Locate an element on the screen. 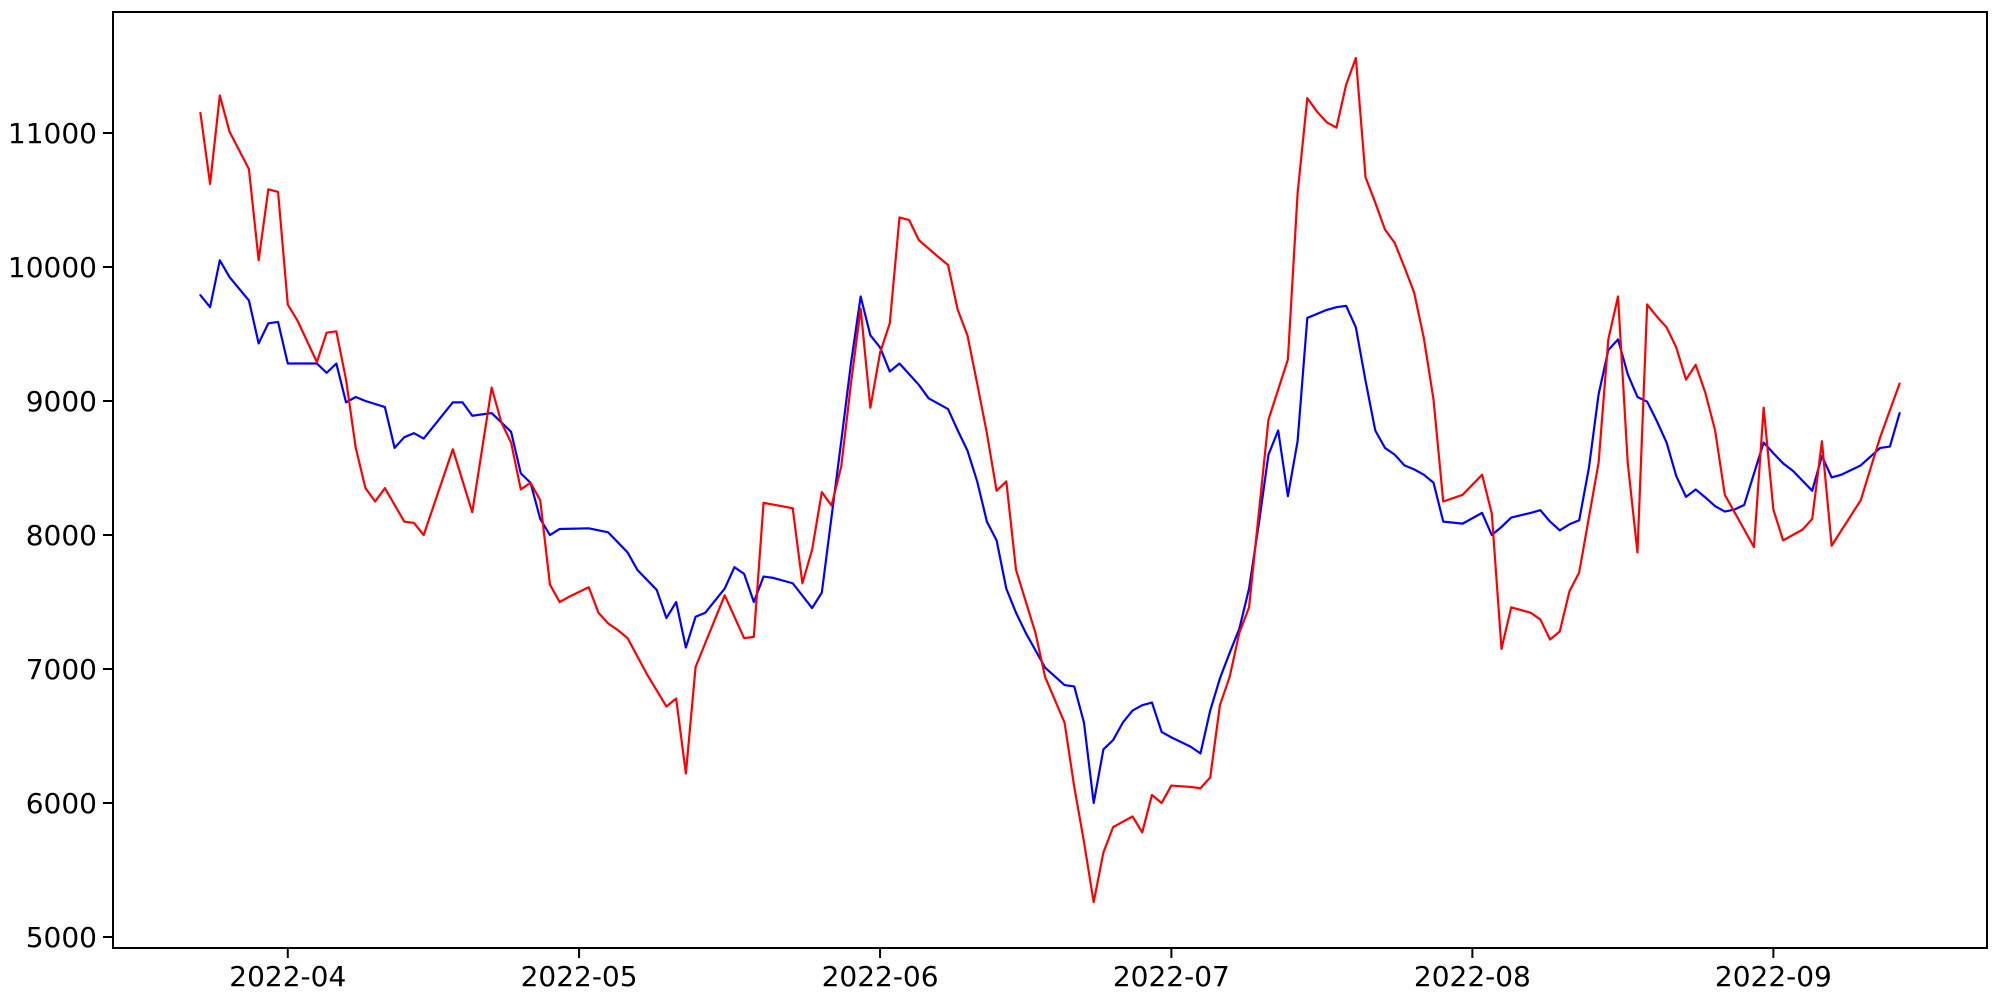  y-tick-label: 5000 is located at coordinates (61, 937).